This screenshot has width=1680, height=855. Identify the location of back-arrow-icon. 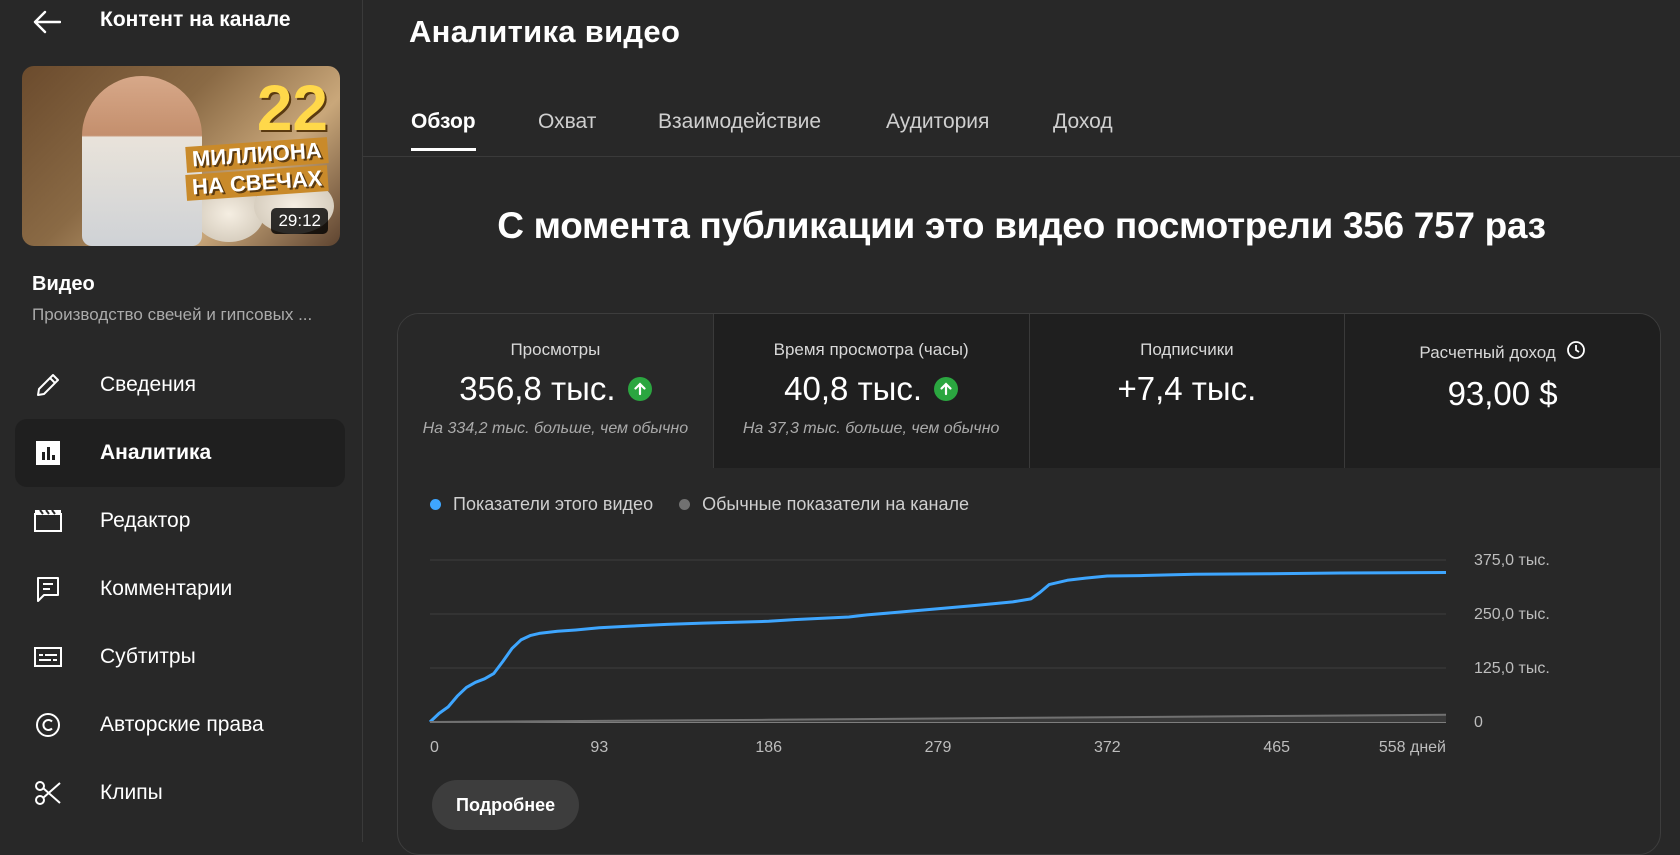
(47, 22).